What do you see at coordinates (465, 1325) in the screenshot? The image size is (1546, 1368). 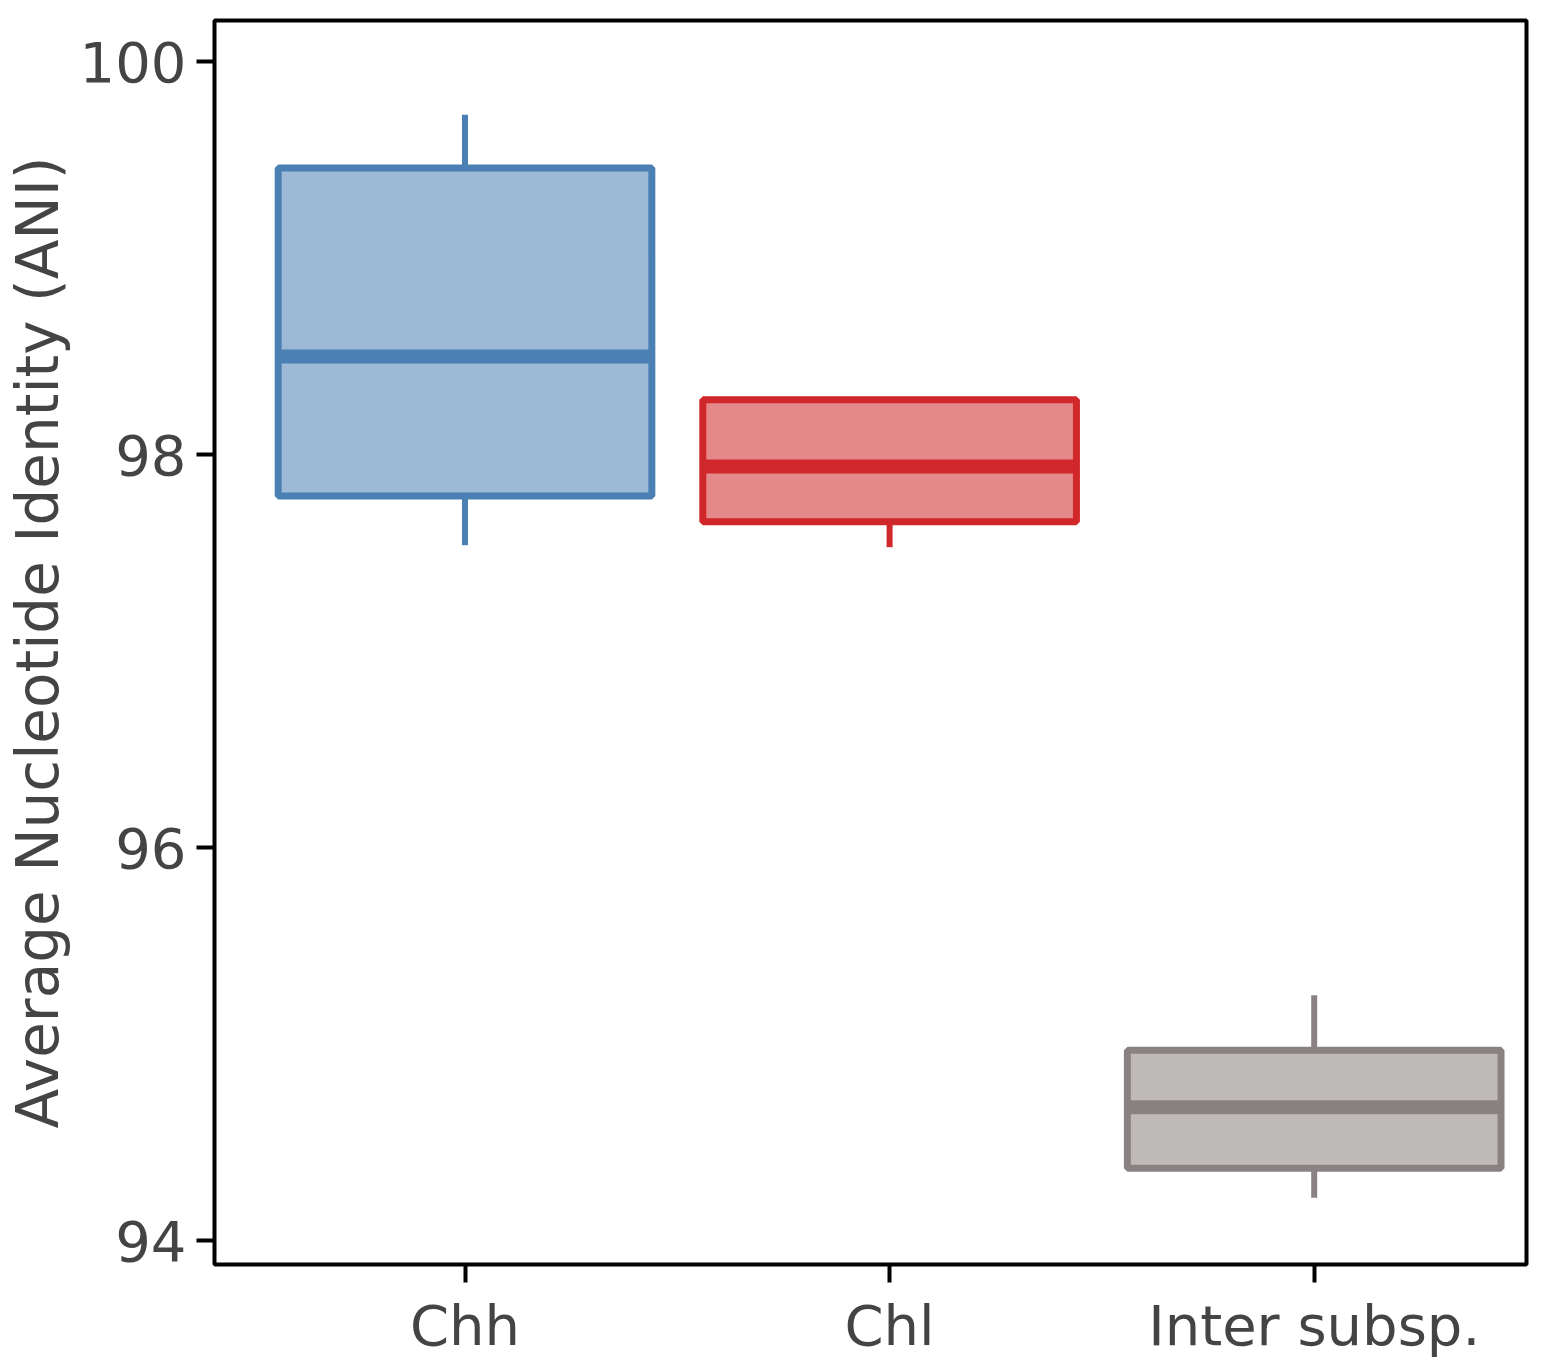 I see `x-tick-label: Chh` at bounding box center [465, 1325].